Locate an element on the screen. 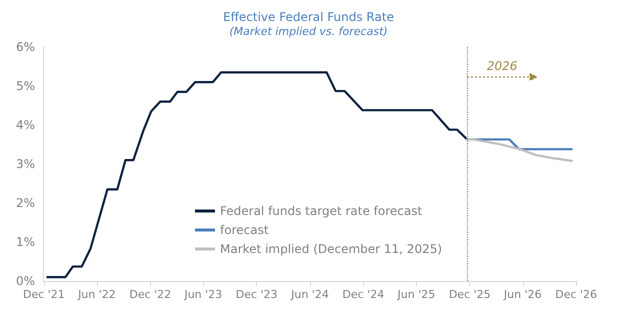 This screenshot has width=617, height=332. x-tick-label: Jun '23 is located at coordinates (202, 294).